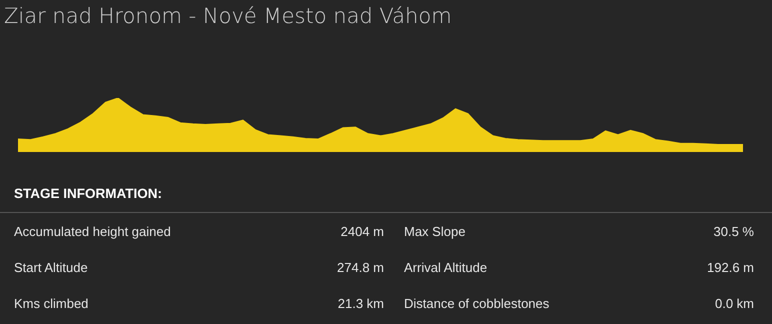  I want to click on text: Start Altitude, so click(51, 267).